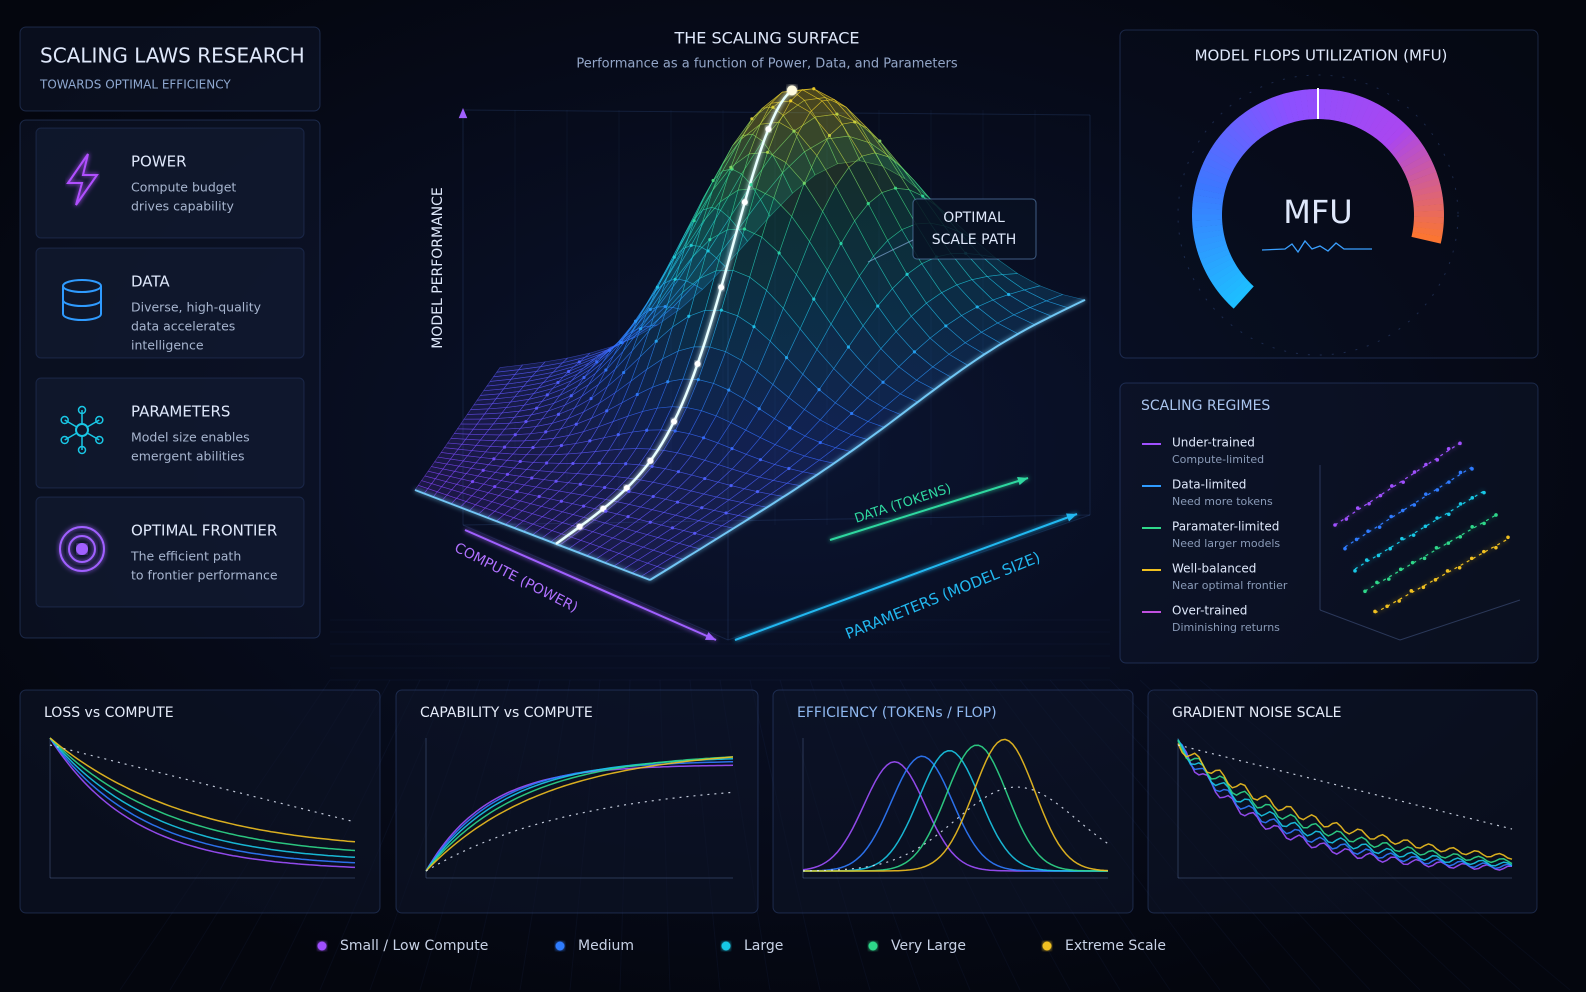 Image resolution: width=1586 pixels, height=992 pixels. Describe the element at coordinates (135, 85) in the screenshot. I see `header-subtitle: TOWARDS OPTIMAL EFFICIENCY` at that location.